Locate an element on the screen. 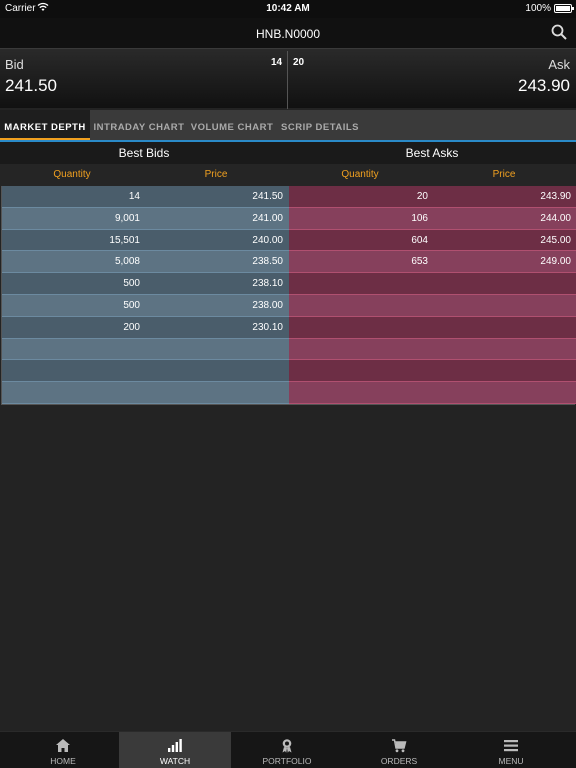 The width and height of the screenshot is (576, 768). bid-price: 241.50 is located at coordinates (31, 85).